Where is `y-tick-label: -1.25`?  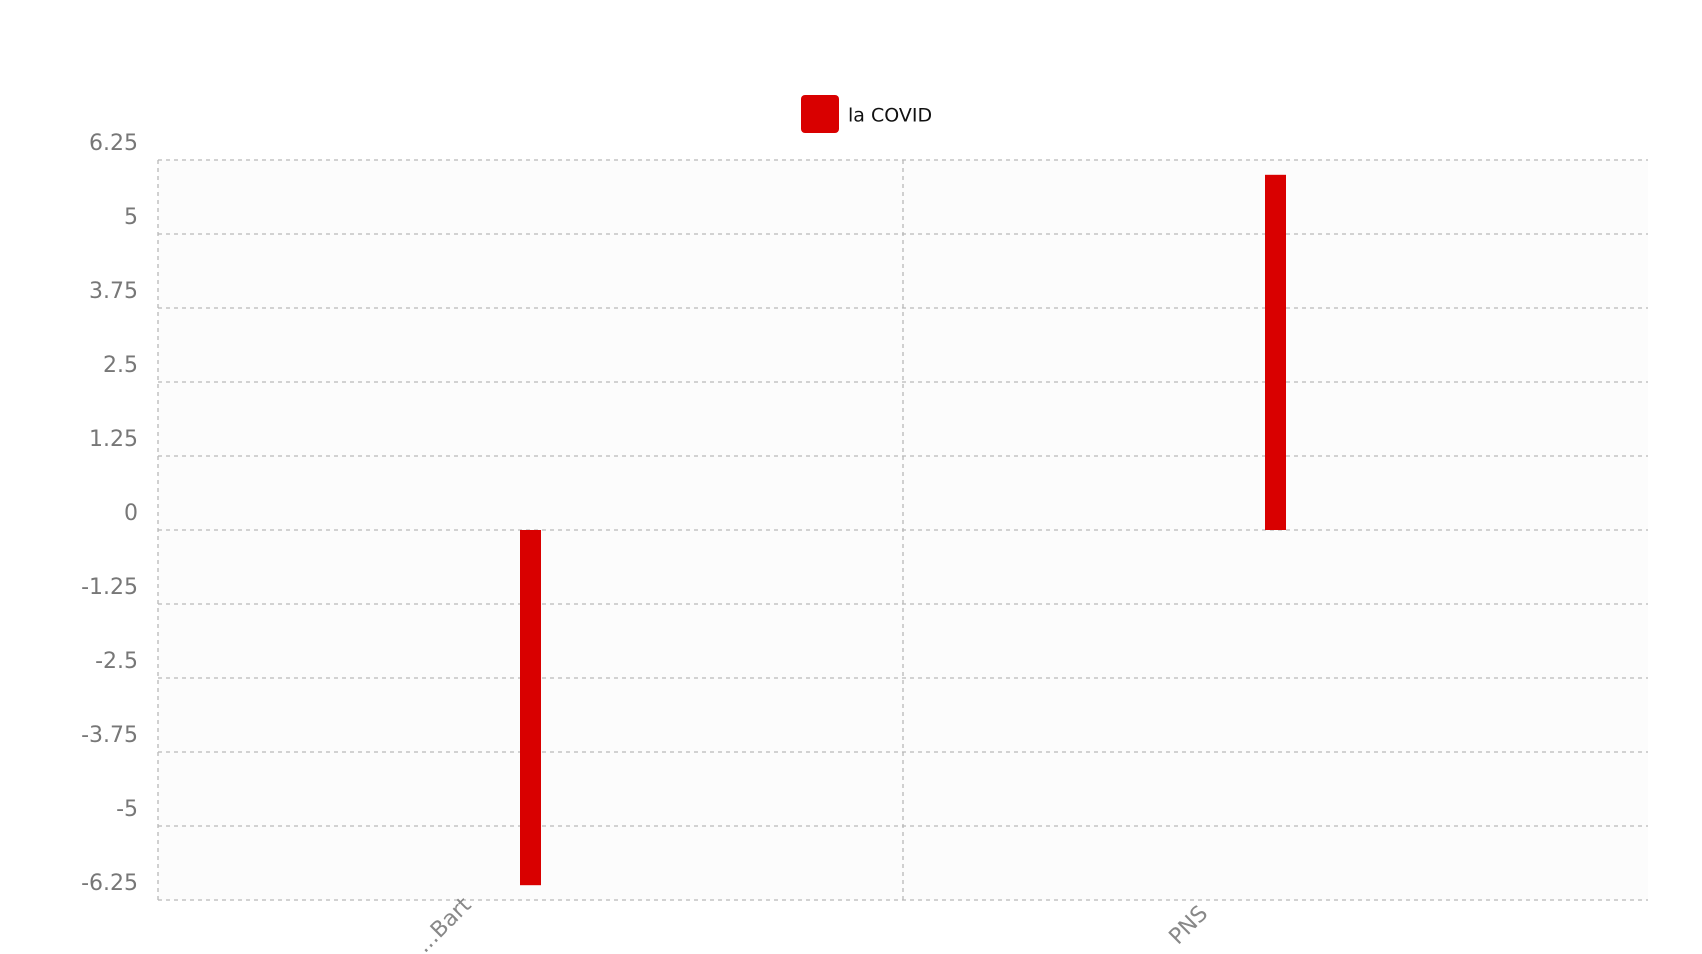 y-tick-label: -1.25 is located at coordinates (109, 587).